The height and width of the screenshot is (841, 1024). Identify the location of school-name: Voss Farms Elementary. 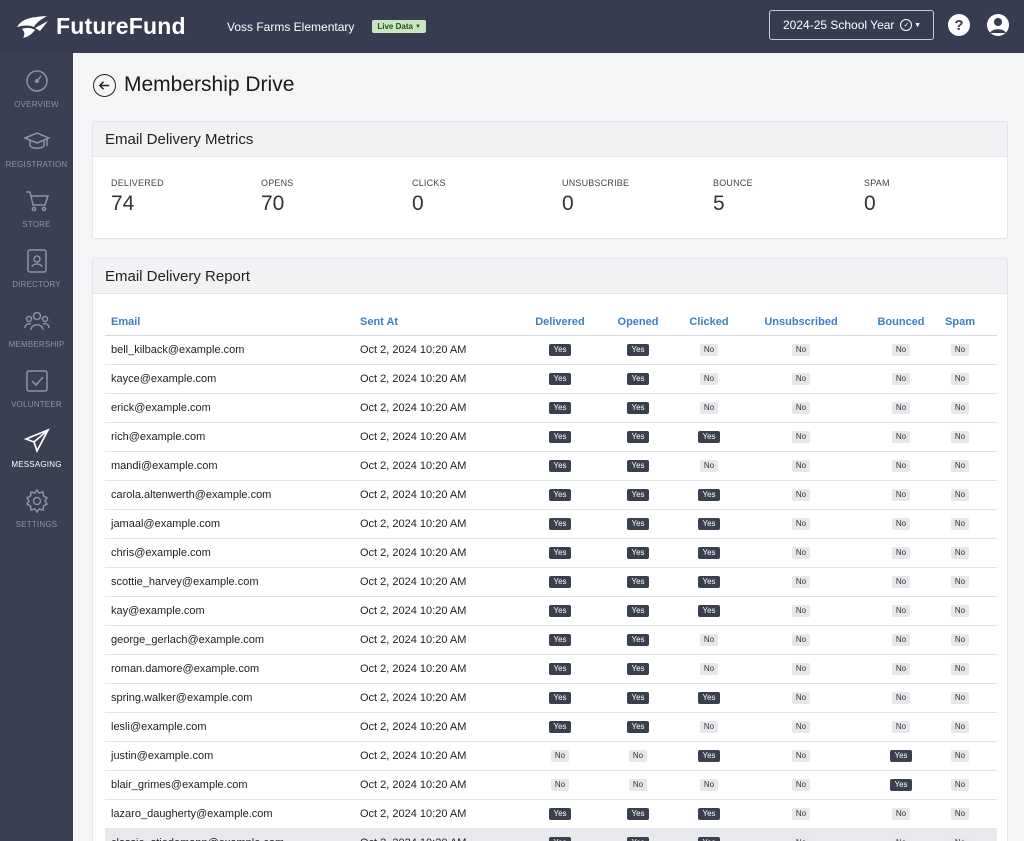
(291, 26).